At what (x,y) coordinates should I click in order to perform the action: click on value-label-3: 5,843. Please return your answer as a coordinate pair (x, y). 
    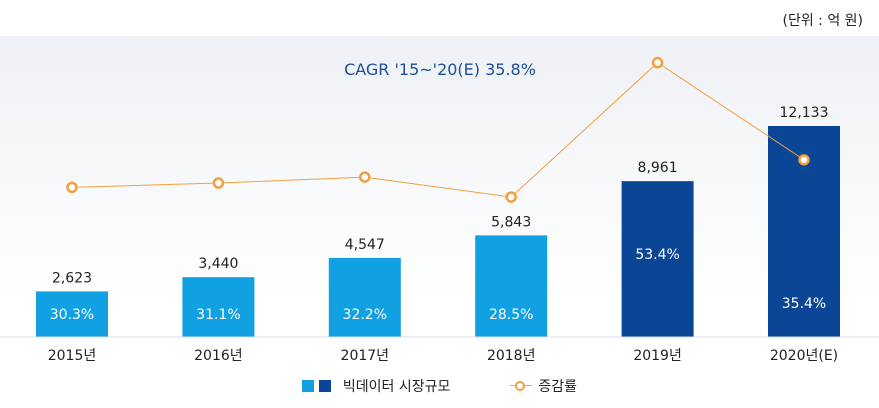
    Looking at the image, I should click on (511, 222).